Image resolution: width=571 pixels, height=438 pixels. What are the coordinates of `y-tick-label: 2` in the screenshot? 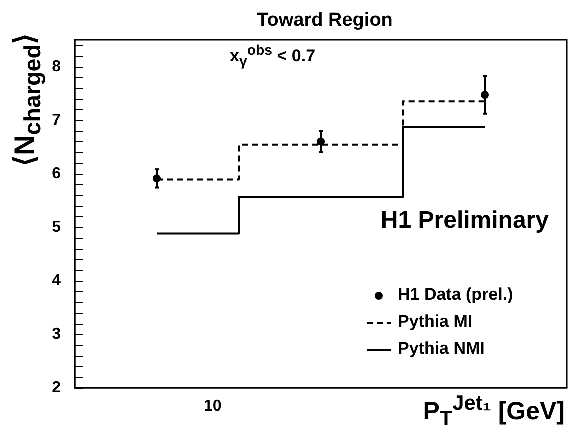 It's located at (57, 388).